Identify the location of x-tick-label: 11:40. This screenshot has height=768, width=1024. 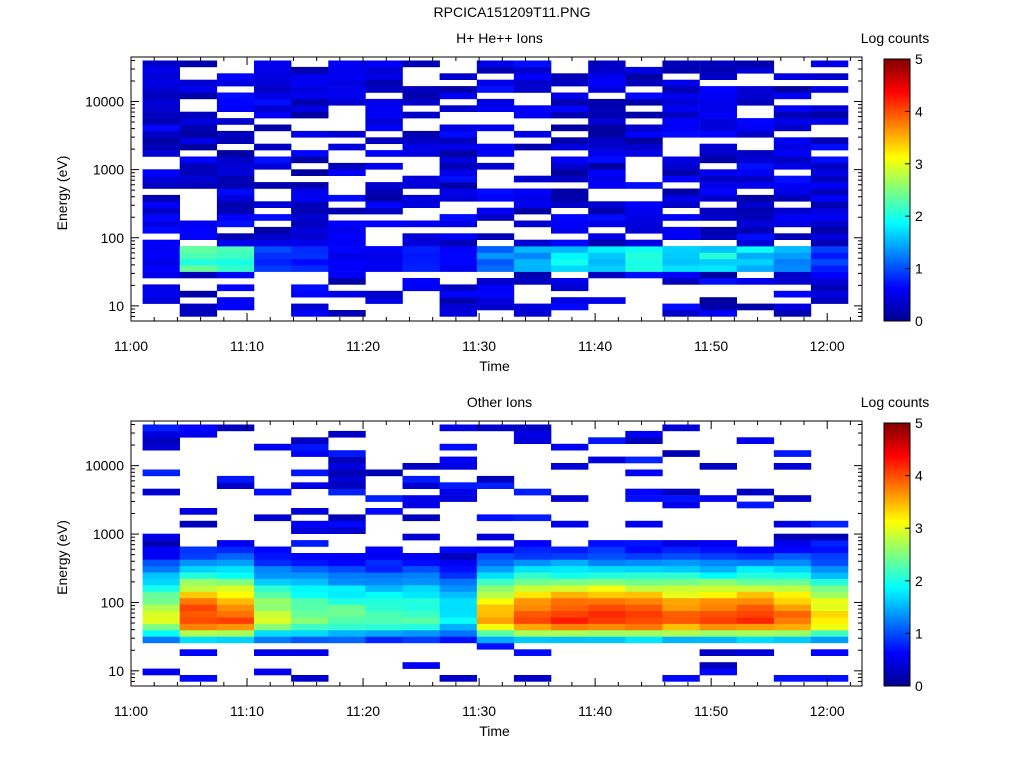
(595, 711).